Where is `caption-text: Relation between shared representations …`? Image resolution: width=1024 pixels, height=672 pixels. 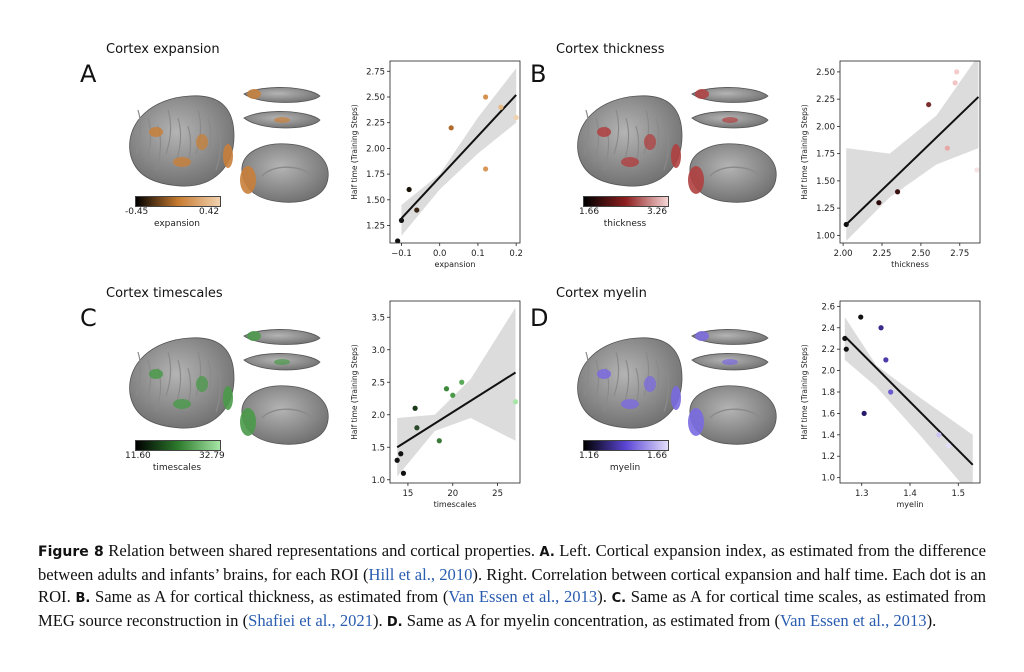 caption-text: Relation between shared representations … is located at coordinates (321, 550).